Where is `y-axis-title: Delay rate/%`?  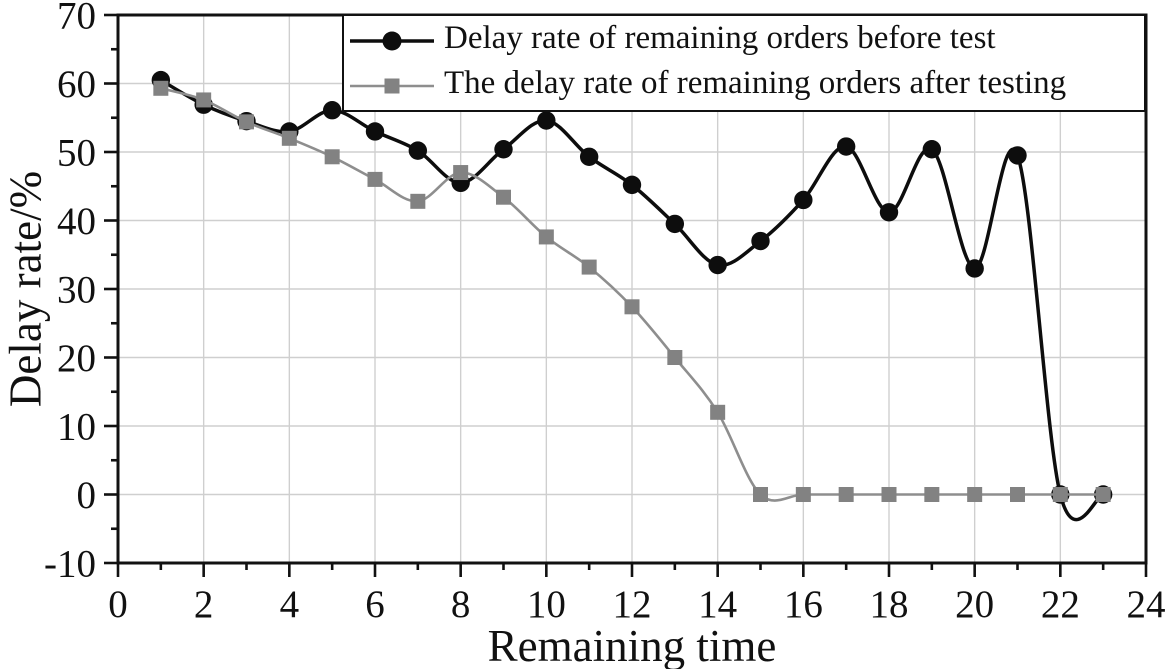
y-axis-title: Delay rate/% is located at coordinates (25, 289).